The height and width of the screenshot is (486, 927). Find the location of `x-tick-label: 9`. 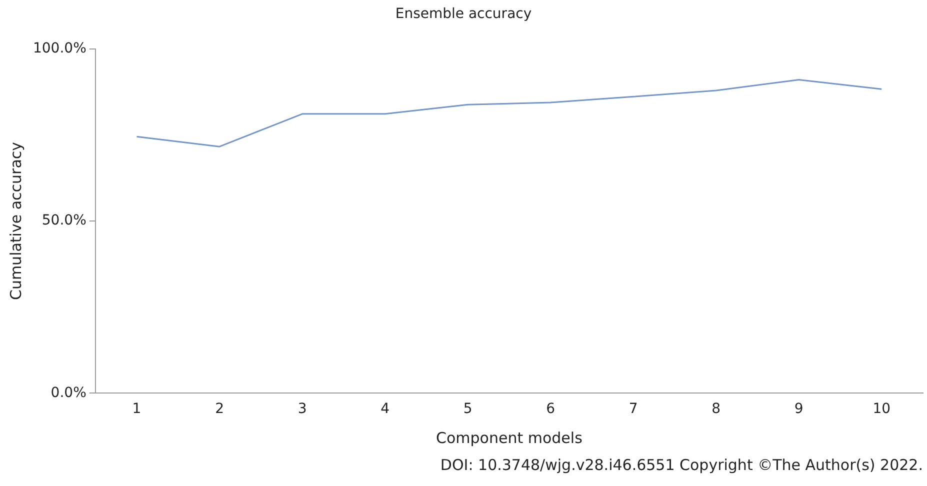

x-tick-label: 9 is located at coordinates (799, 409).